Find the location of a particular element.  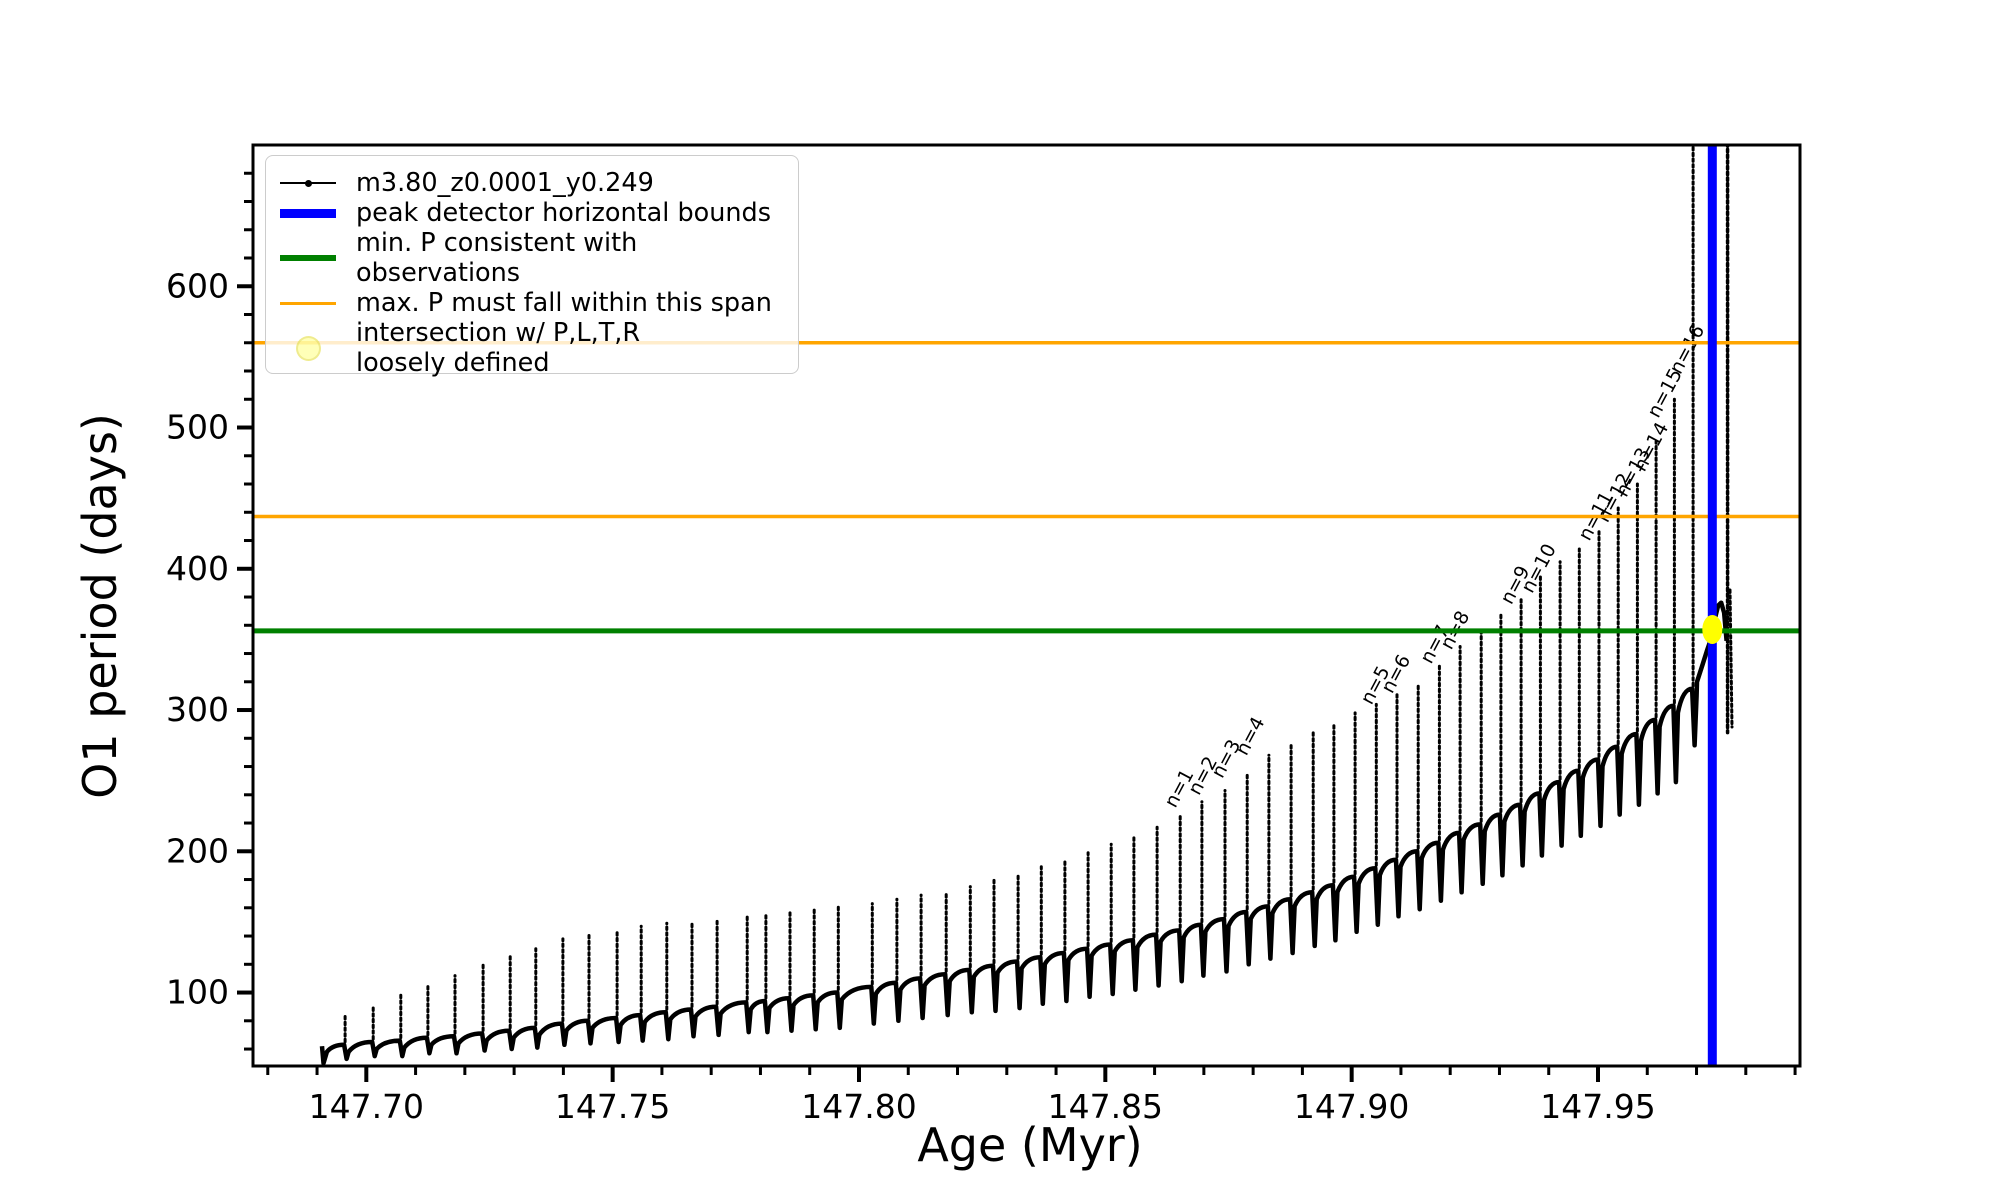

y-tick-label: 100 is located at coordinates (197, 992).